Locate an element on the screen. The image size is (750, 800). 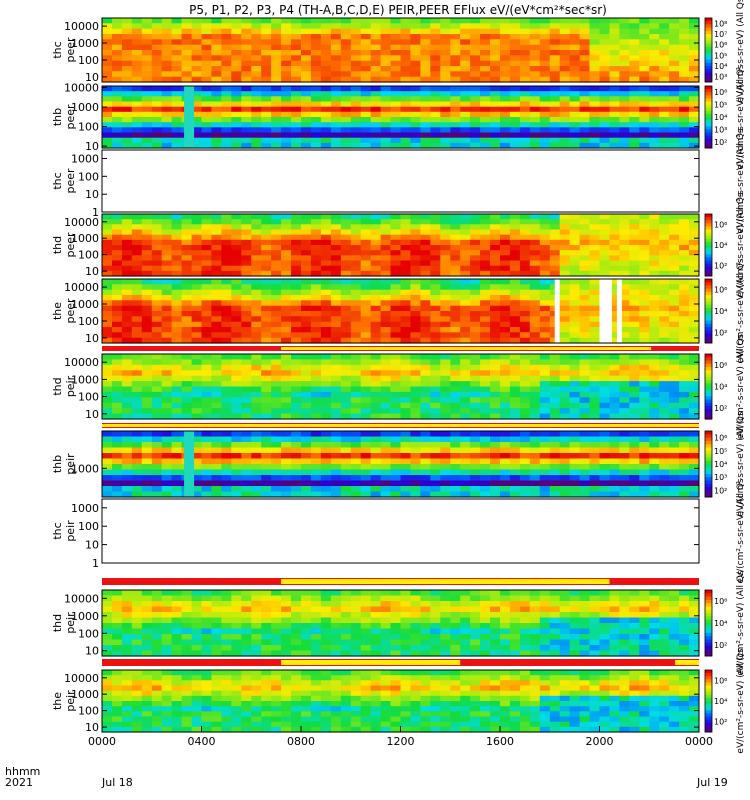
panel-species-label: peer is located at coordinates (70, 50).